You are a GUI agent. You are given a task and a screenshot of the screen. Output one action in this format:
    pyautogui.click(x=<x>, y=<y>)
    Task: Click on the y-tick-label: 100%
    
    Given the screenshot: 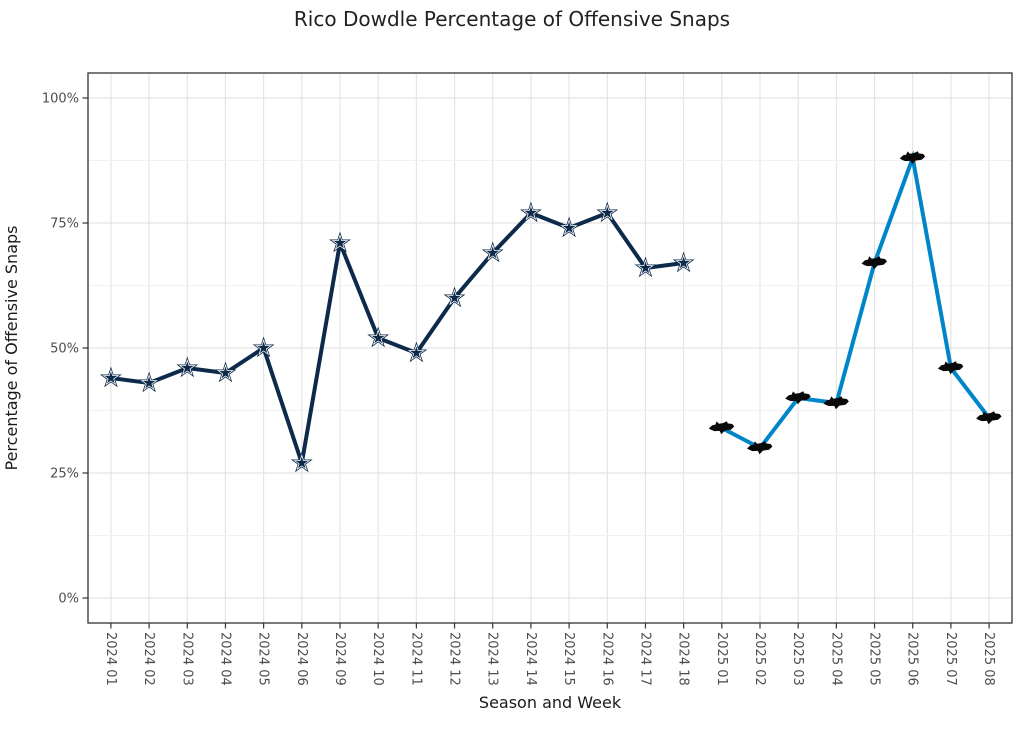 What is the action you would take?
    pyautogui.click(x=60, y=99)
    